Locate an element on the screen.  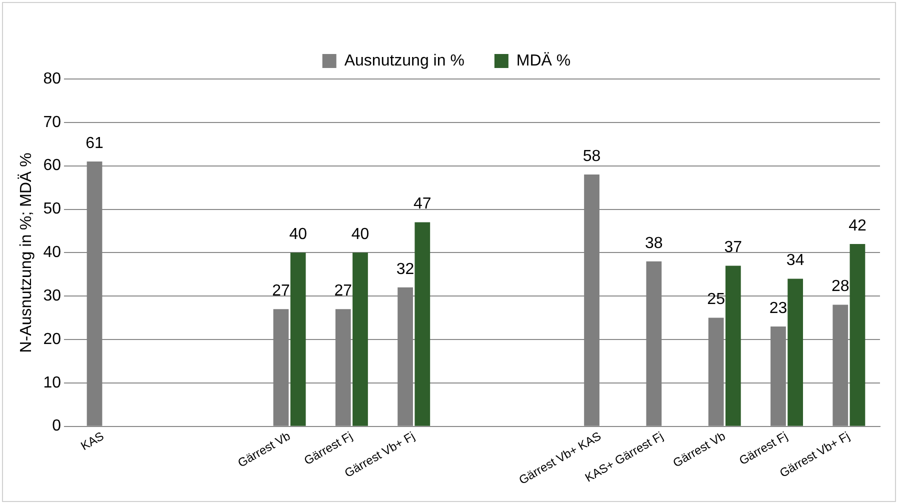
data-label: 58 is located at coordinates (591, 156).